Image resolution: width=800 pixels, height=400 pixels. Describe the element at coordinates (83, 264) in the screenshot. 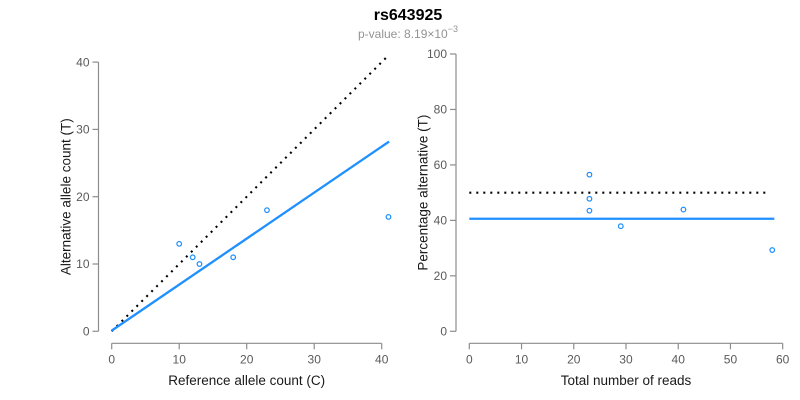

I see `y-tick-label: 10` at that location.